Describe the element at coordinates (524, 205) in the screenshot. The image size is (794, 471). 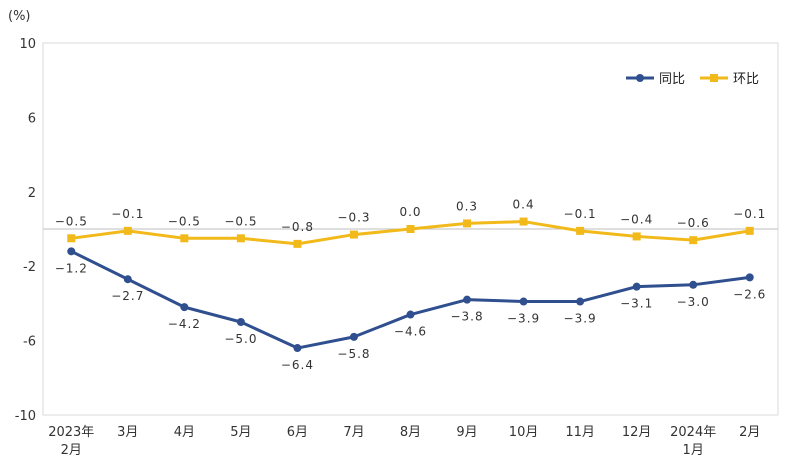
I see `data-label: 0.4` at that location.